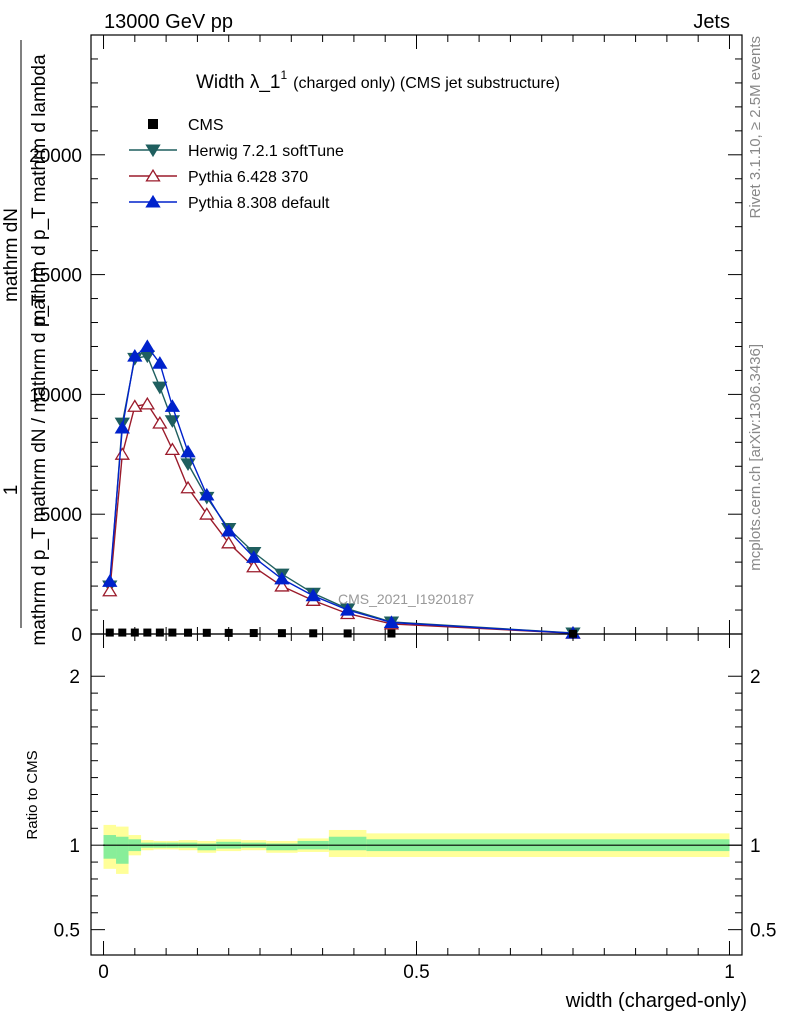 The width and height of the screenshot is (786, 1024). Describe the element at coordinates (238, 82) in the screenshot. I see `chart-title-main: Width λ_1` at that location.